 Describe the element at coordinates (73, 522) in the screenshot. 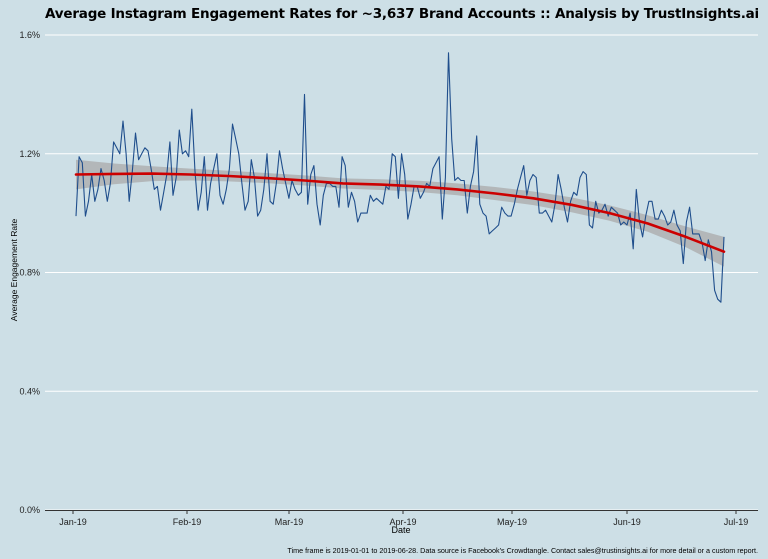

I see `x-tick-label: Jan-19` at that location.